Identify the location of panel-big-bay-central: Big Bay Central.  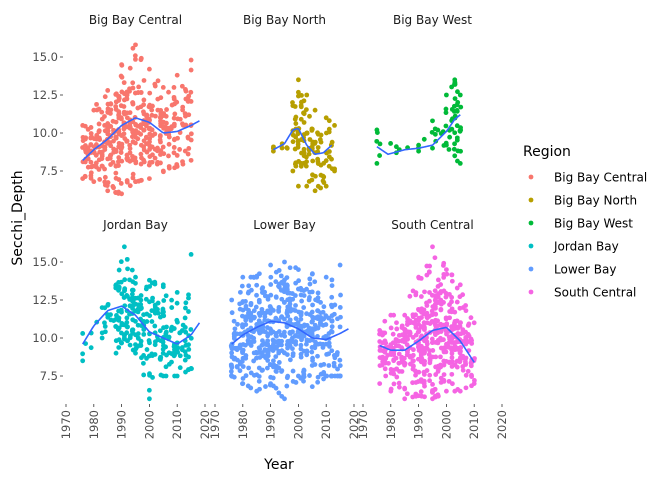
(140, 105).